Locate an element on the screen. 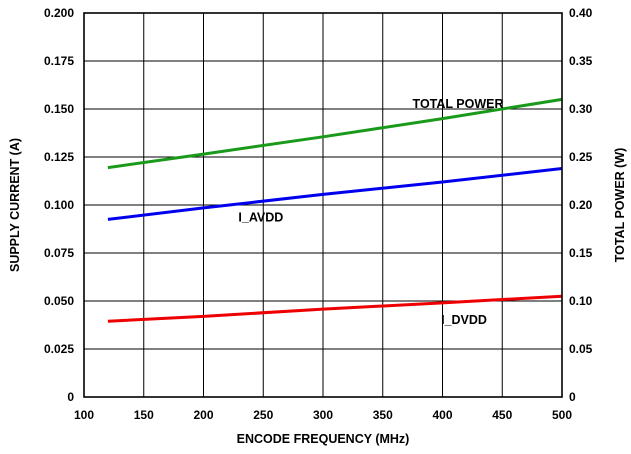  annotation-label: TOTAL POWER is located at coordinates (458, 104).